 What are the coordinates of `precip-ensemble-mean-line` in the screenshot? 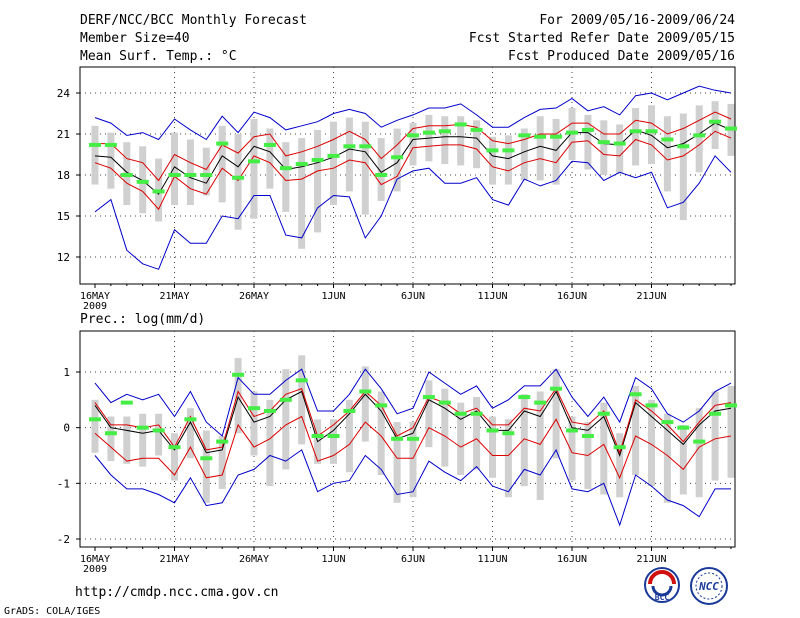 It's located at (413, 423).